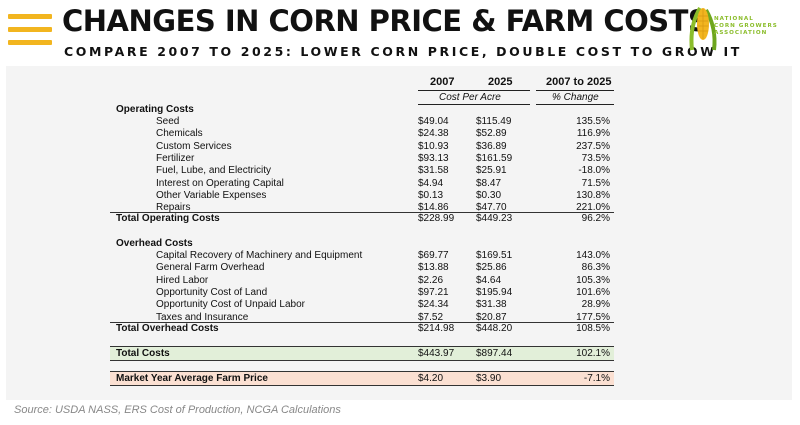 This screenshot has width=800, height=425. I want to click on corn-icon, so click(703, 28).